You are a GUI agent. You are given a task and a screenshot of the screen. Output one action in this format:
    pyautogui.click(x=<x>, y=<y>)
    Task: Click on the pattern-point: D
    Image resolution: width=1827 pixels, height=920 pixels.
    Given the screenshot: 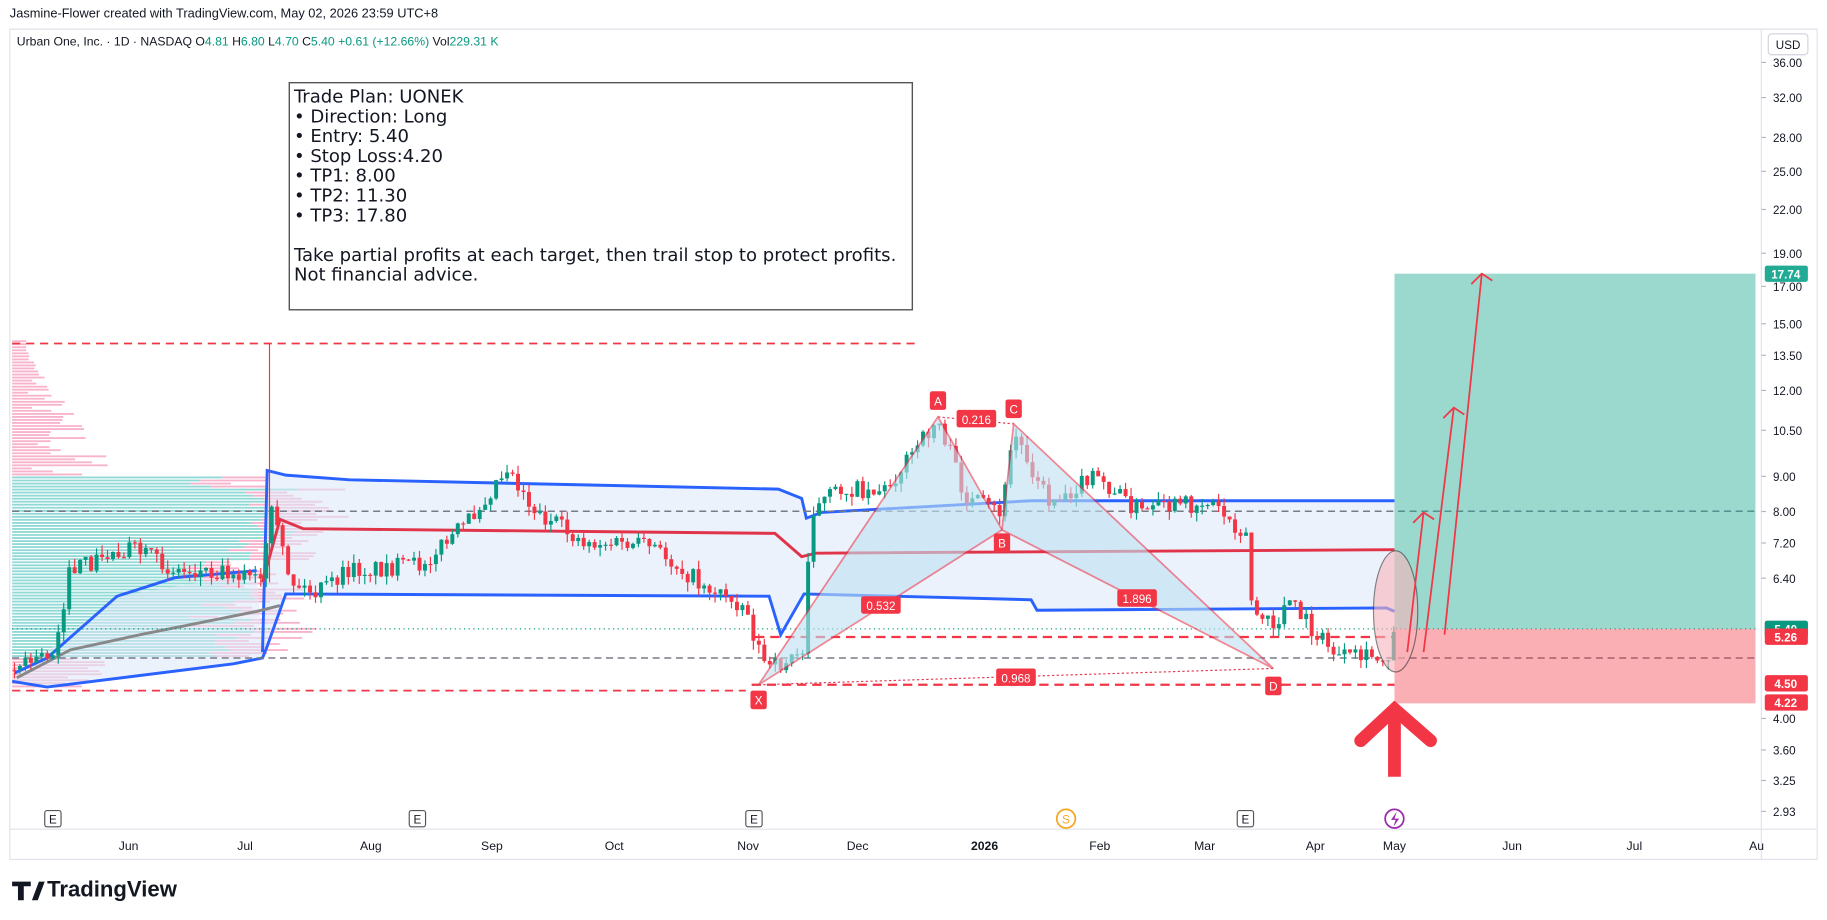 What is the action you would take?
    pyautogui.click(x=1273, y=687)
    